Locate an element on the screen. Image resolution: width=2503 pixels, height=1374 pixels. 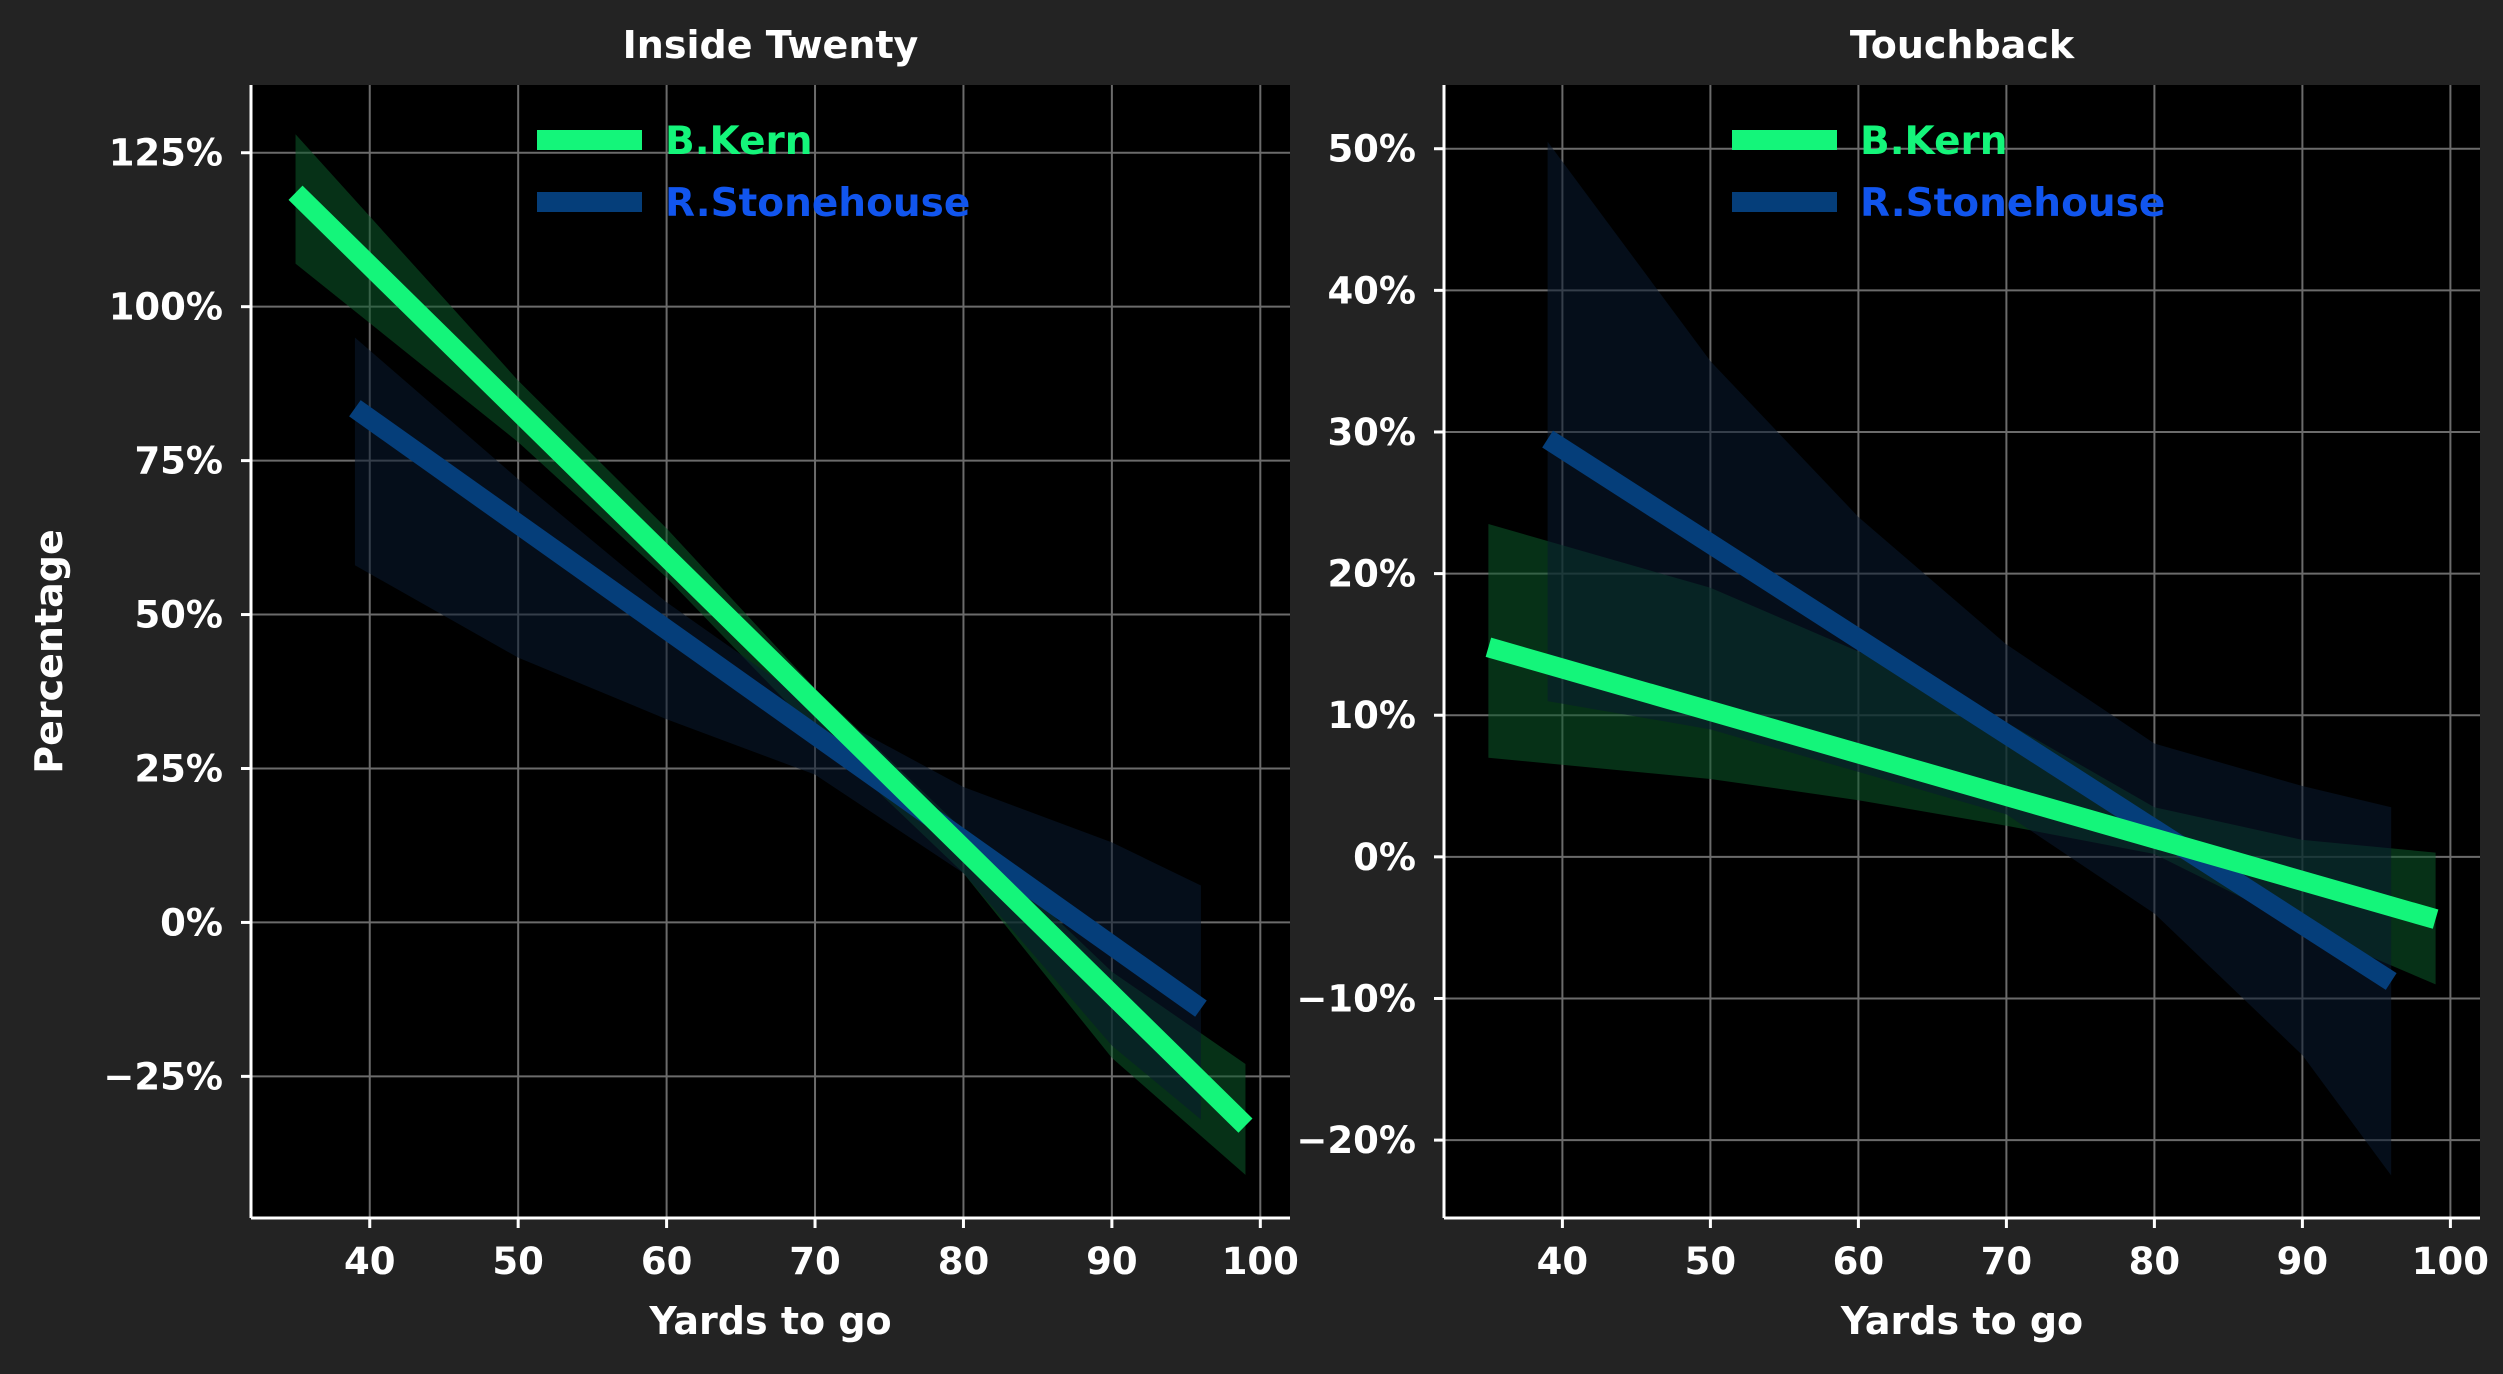
y-tick-label: −10% is located at coordinates (1356, 998).